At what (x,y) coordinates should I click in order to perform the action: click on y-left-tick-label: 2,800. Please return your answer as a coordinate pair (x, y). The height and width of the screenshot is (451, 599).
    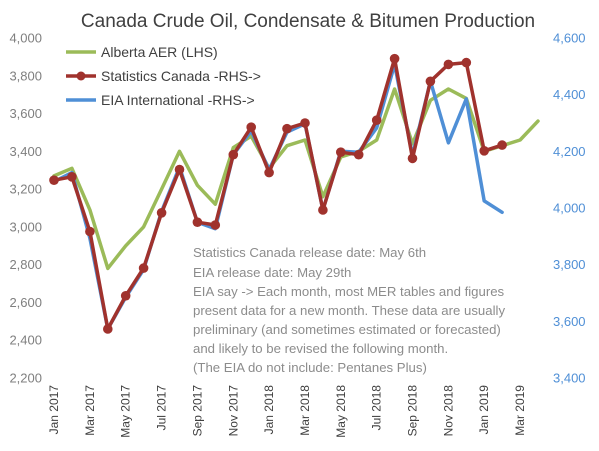
    Looking at the image, I should click on (25, 264).